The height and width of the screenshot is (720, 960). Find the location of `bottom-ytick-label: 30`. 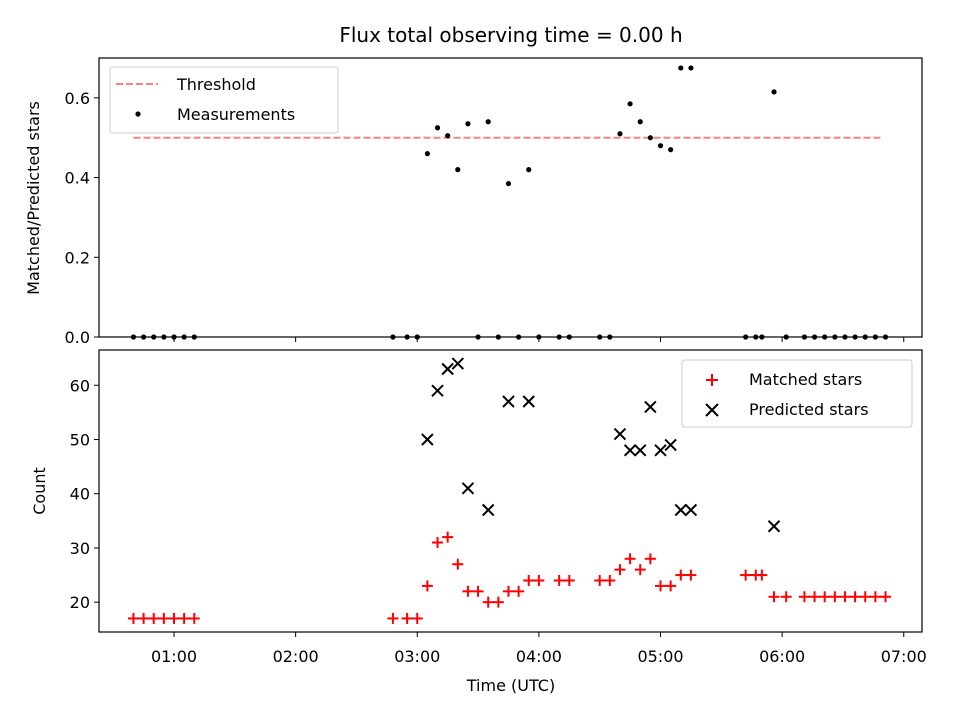

bottom-ytick-label: 30 is located at coordinates (80, 548).